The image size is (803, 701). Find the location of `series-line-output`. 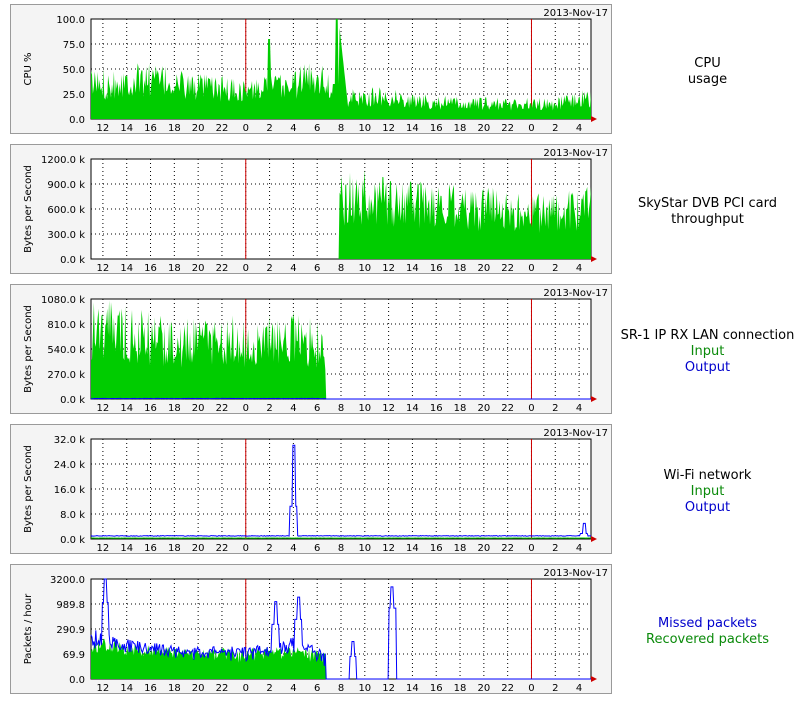

series-line-output is located at coordinates (341, 398).